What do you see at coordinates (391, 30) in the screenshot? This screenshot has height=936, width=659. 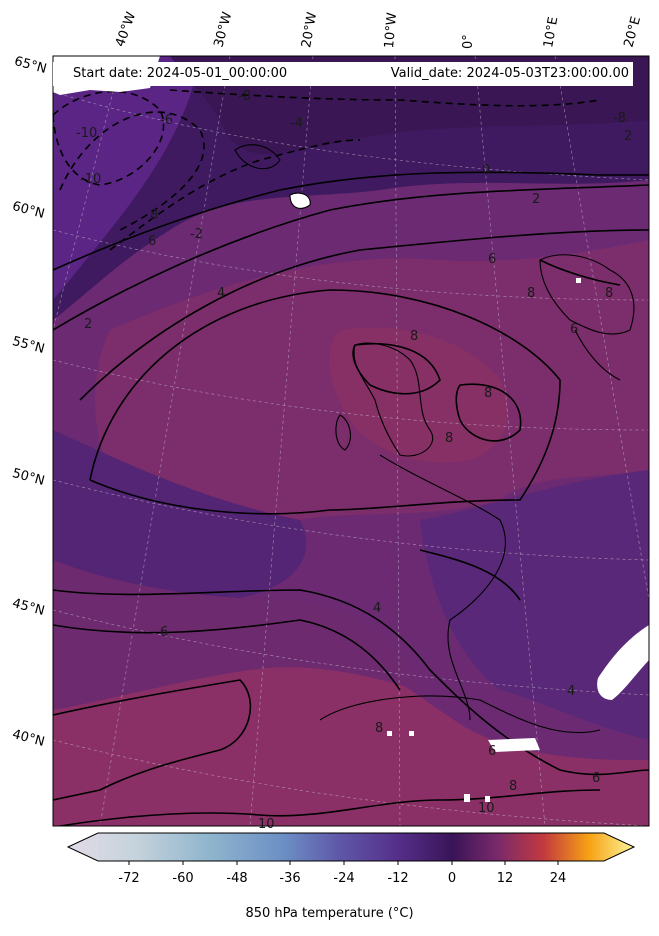 I see `lon-label: 10°W` at bounding box center [391, 30].